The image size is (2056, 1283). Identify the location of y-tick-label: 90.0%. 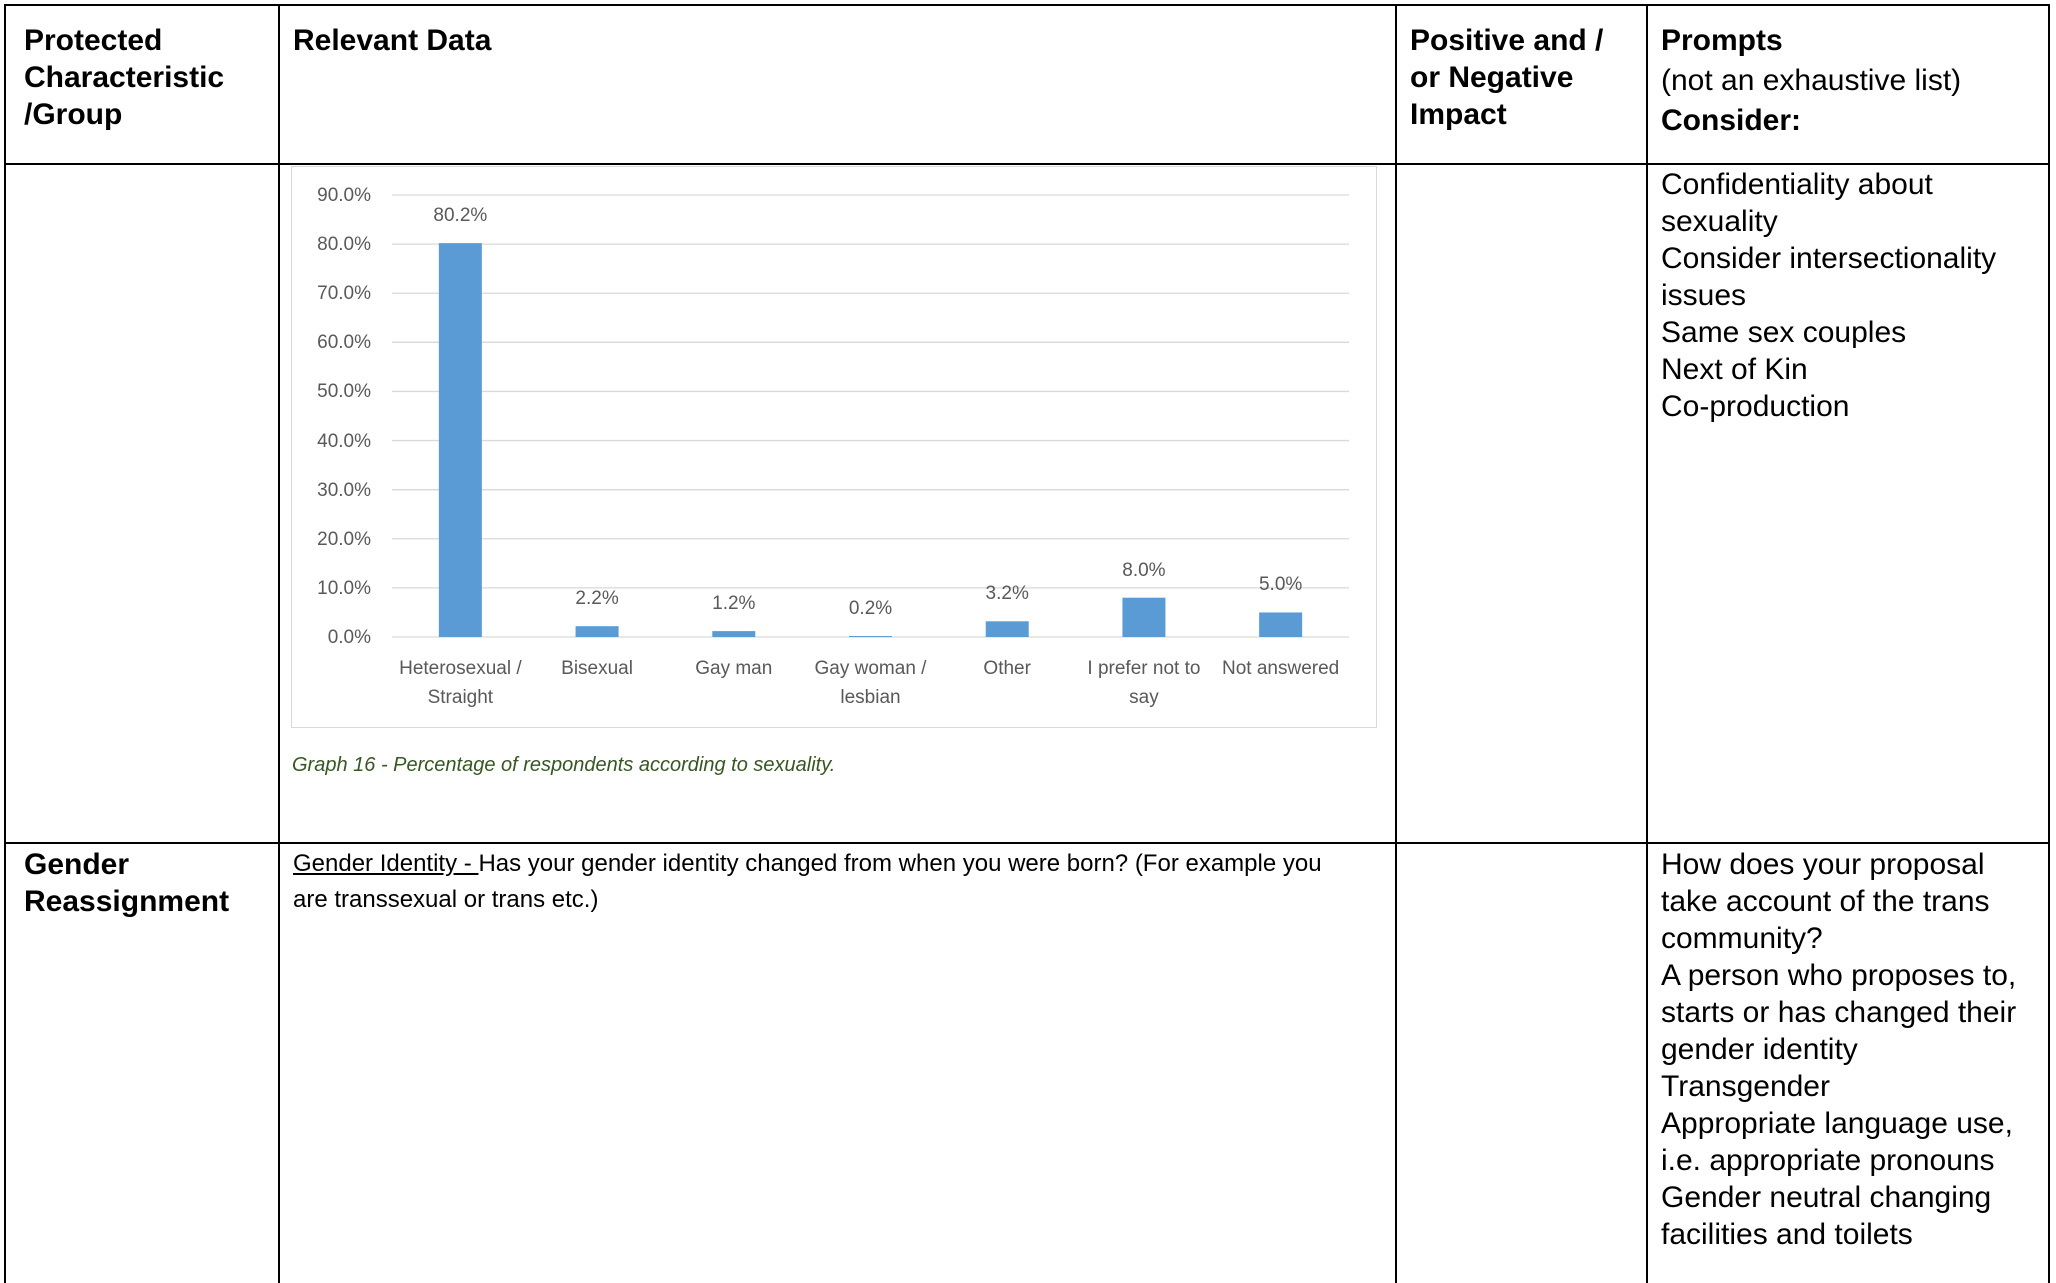
(344, 195).